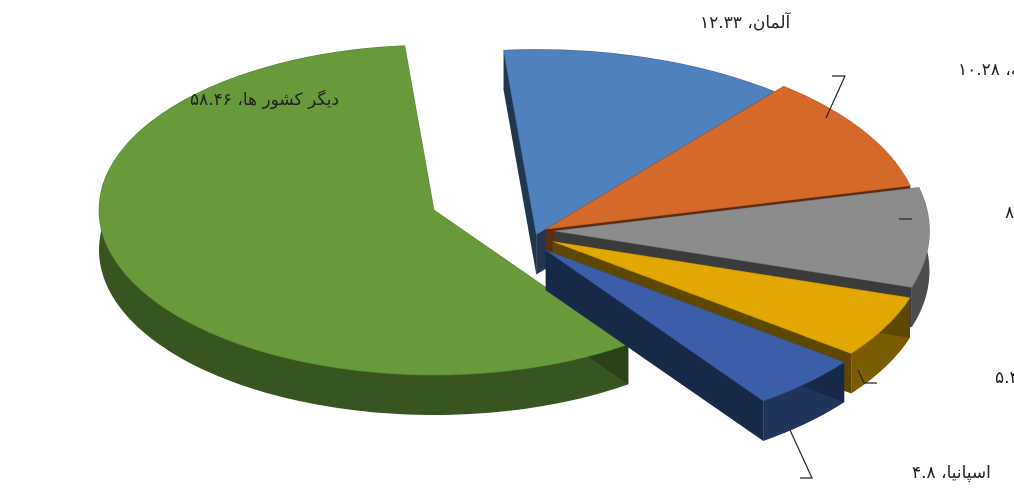 The width and height of the screenshot is (1014, 489). I want to click on leader-lines, so click(850, 277).